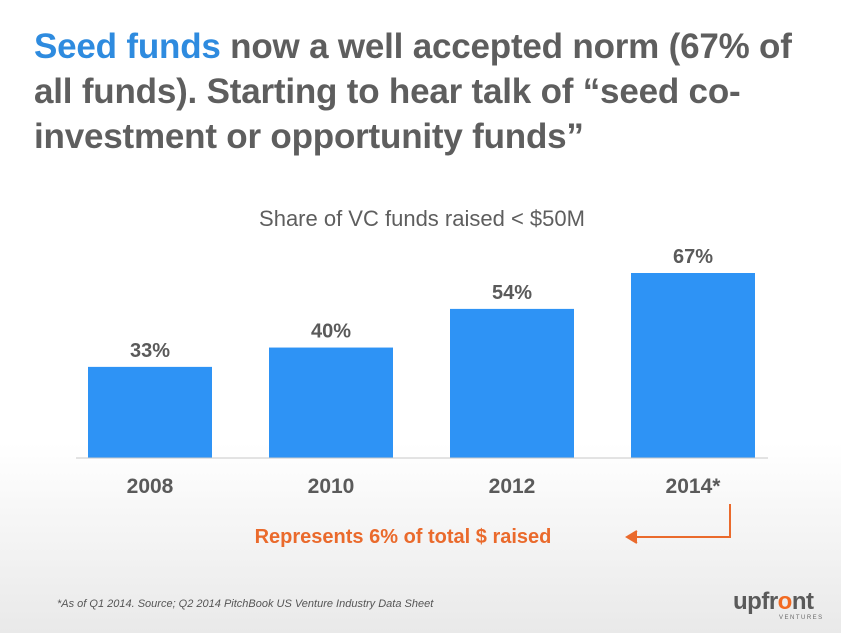 This screenshot has height=633, width=841. I want to click on x-tick-label: 2014*, so click(694, 486).